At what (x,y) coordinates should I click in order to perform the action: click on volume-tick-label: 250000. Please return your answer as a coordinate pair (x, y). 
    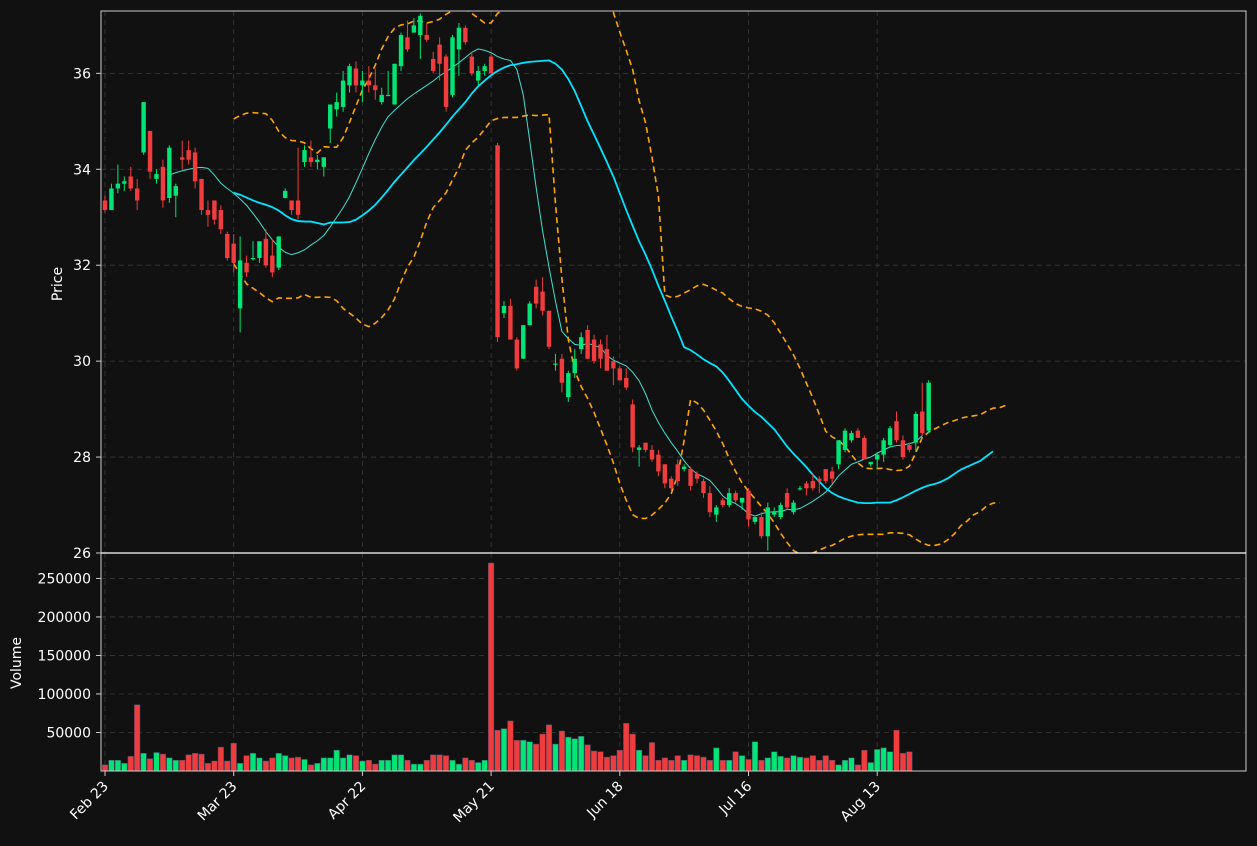
    Looking at the image, I should click on (64, 579).